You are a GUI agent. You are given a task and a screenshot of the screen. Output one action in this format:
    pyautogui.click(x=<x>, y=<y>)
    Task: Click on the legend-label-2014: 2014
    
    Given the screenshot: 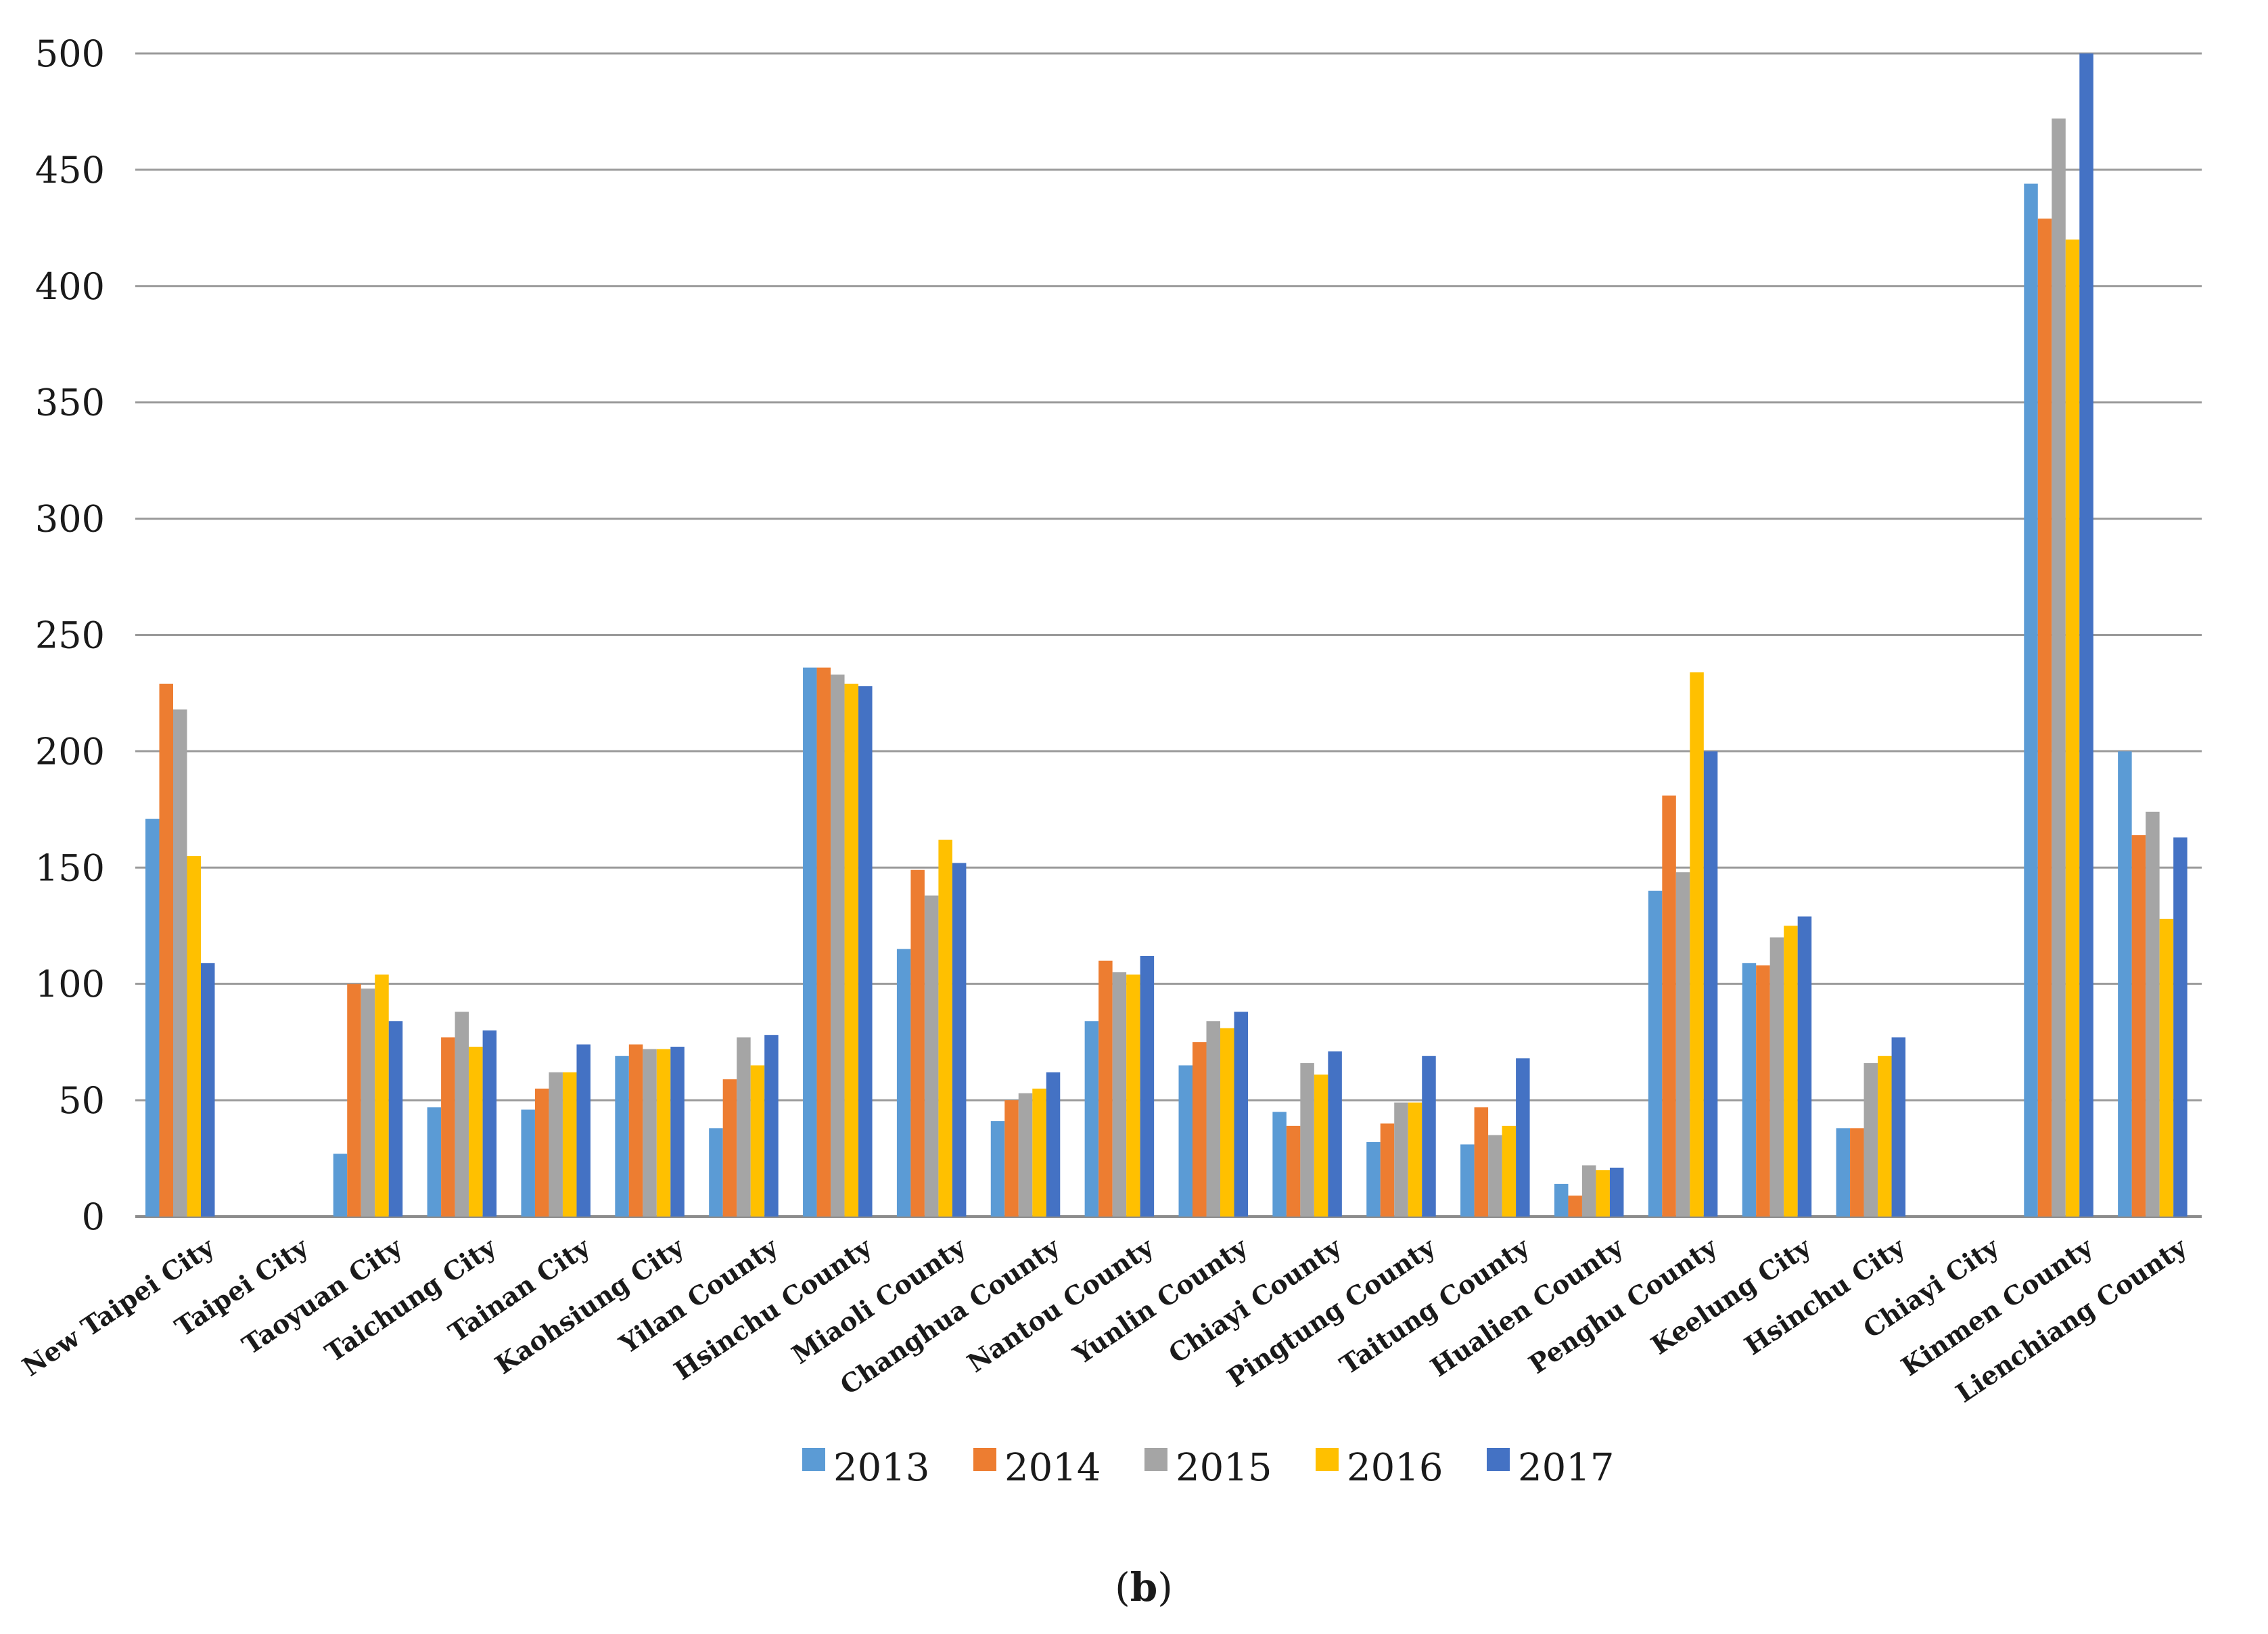 What is the action you would take?
    pyautogui.click(x=1052, y=1468)
    